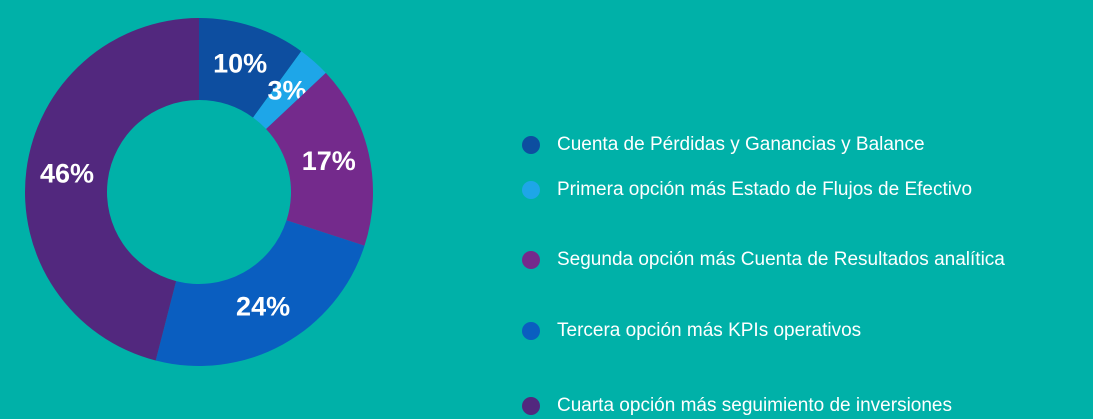  Describe the element at coordinates (709, 330) in the screenshot. I see `legend-label: Tercera opción más KPIs operativos` at that location.